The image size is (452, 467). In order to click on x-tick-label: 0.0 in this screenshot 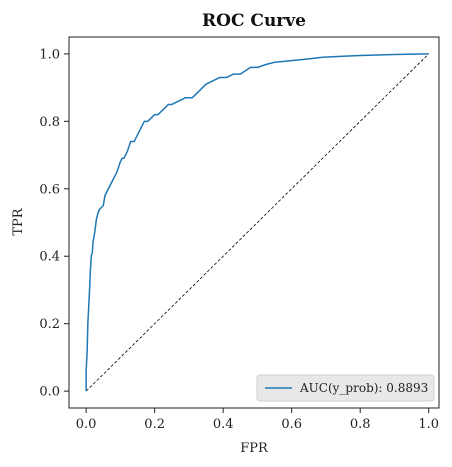, I will do `click(86, 424)`.